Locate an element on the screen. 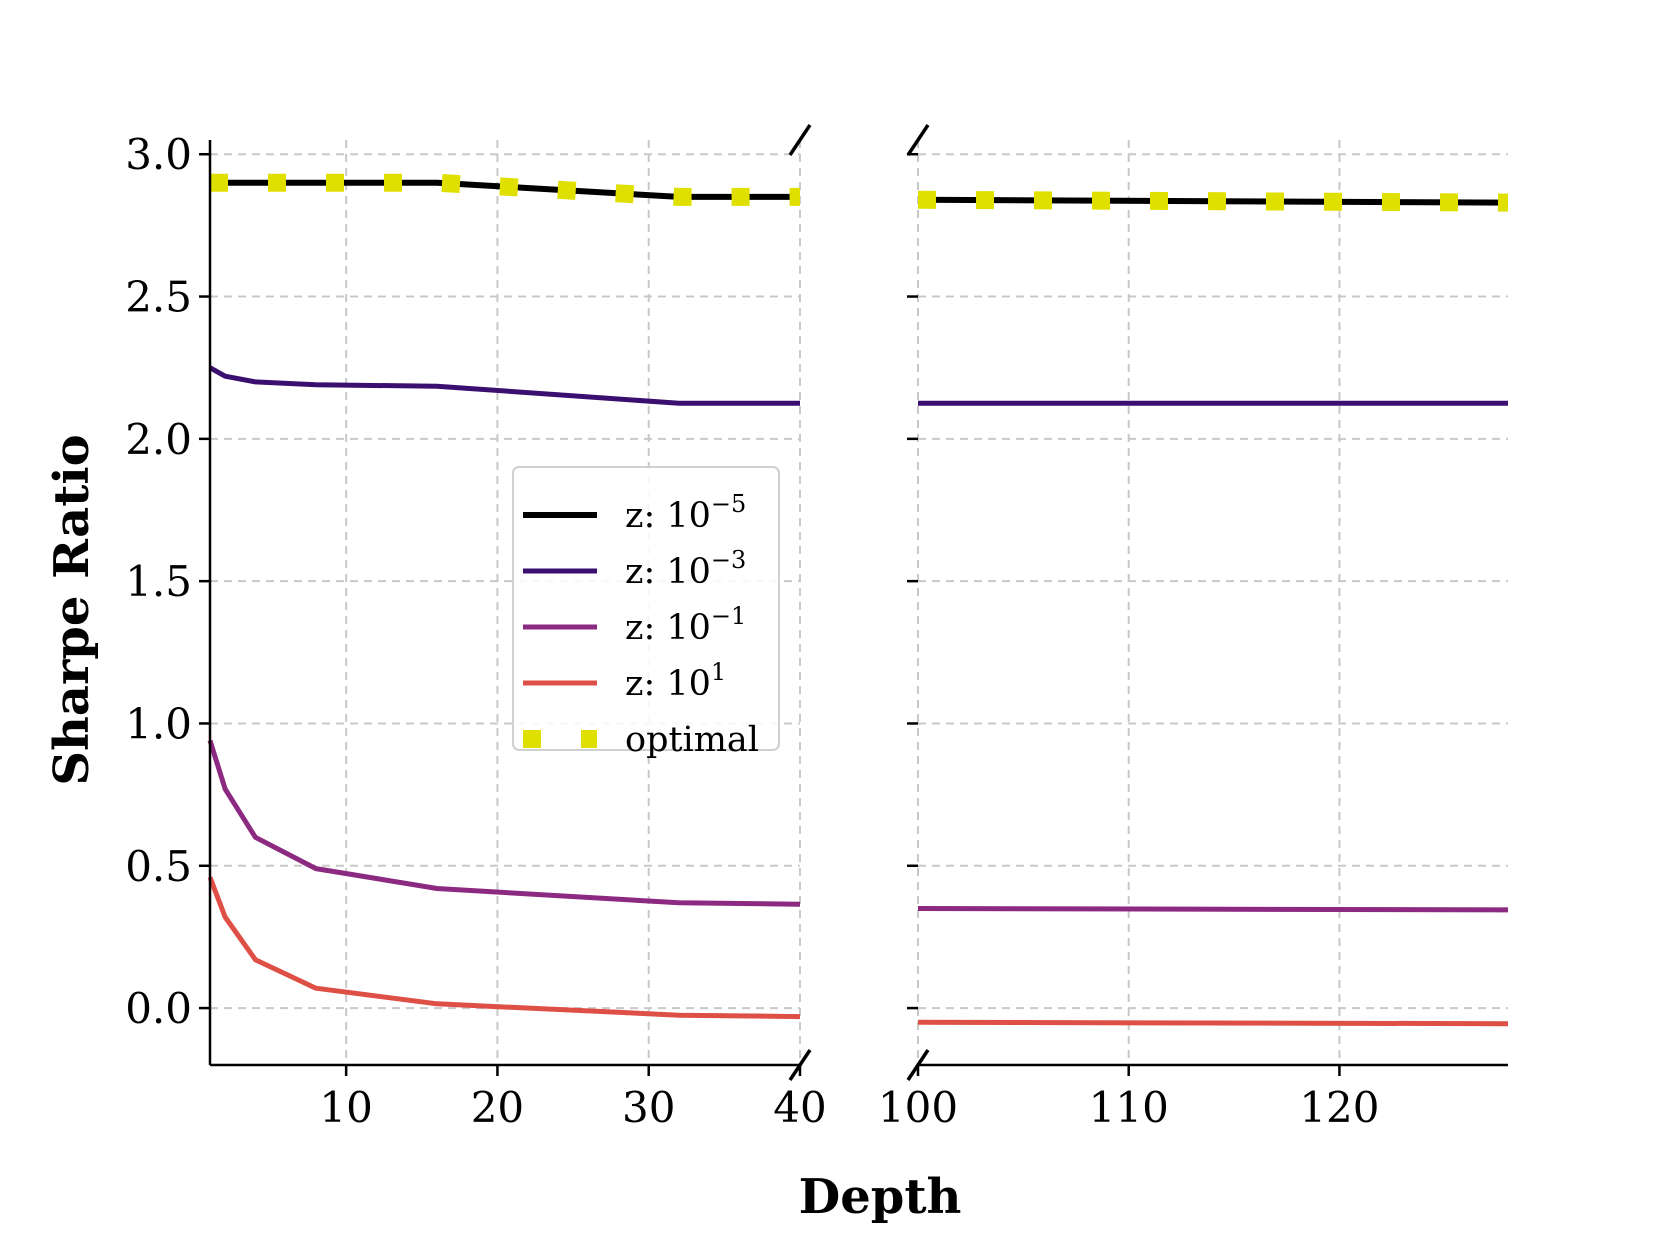  x-tick-label: 10 is located at coordinates (345, 1107).